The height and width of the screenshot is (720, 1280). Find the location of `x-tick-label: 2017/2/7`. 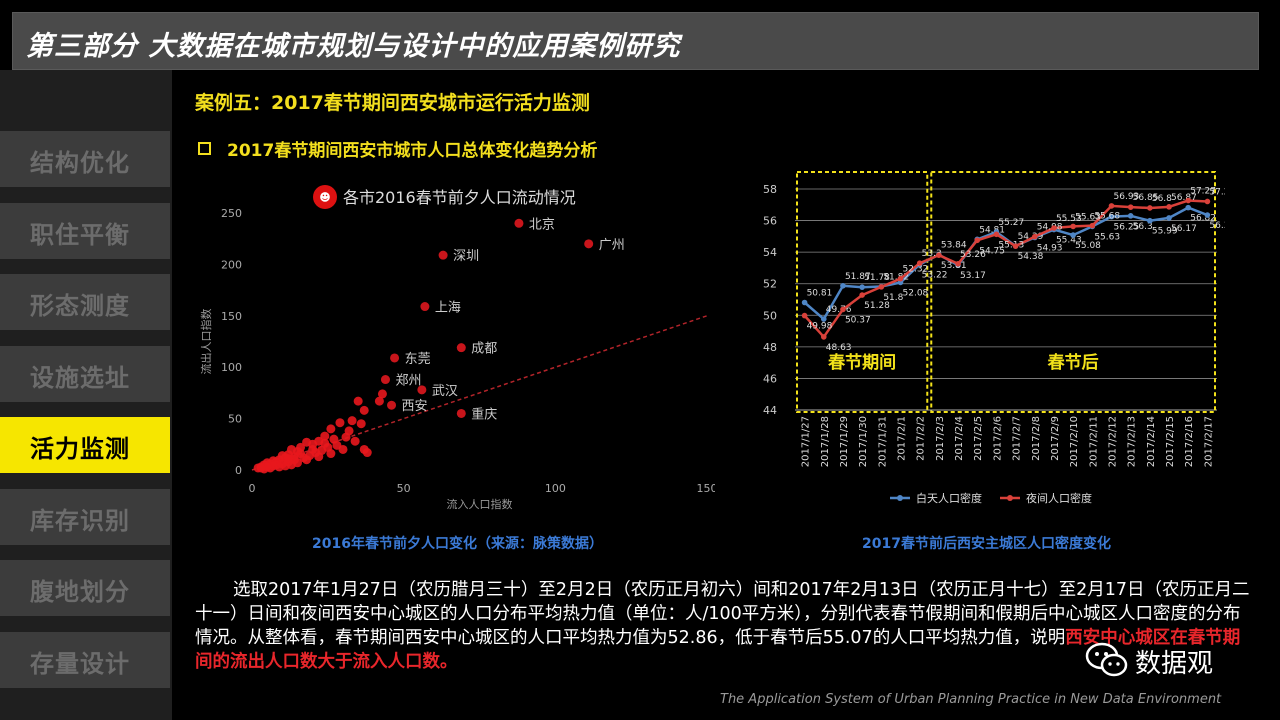

x-tick-label: 2017/2/7 is located at coordinates (1017, 438).